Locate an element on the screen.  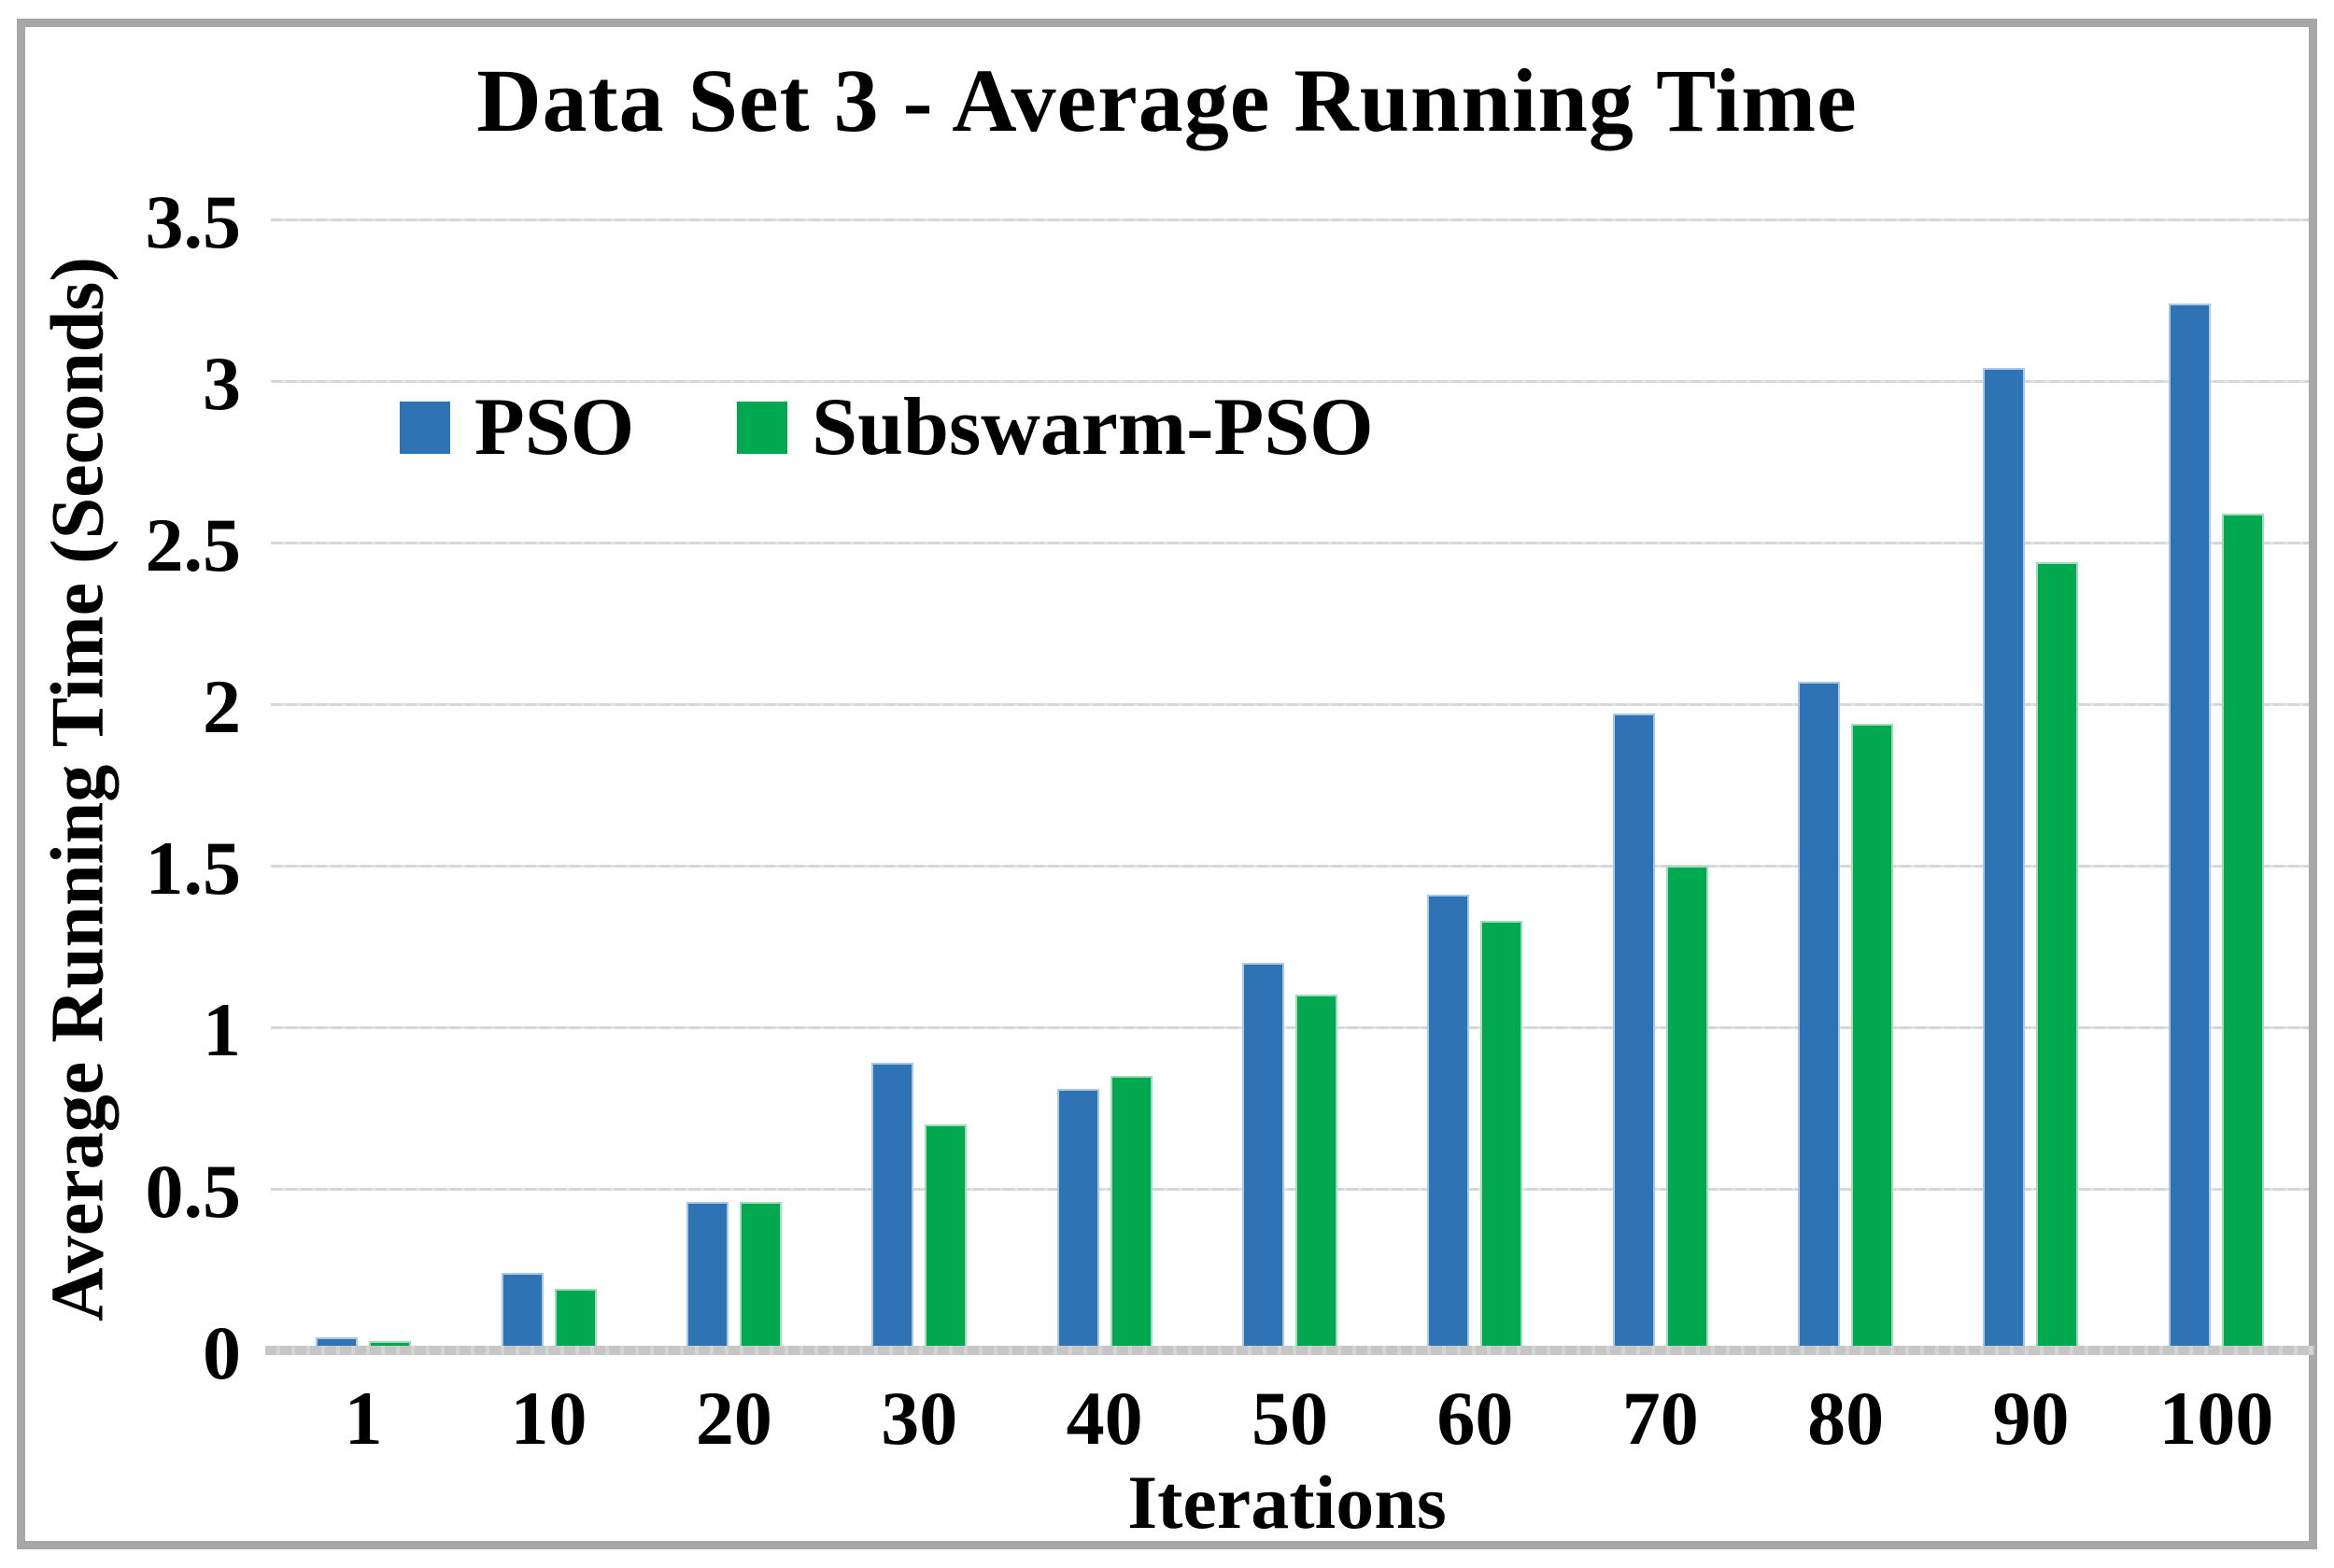
subswarm-legend-label: Subswarm-PSO is located at coordinates (1093, 427).